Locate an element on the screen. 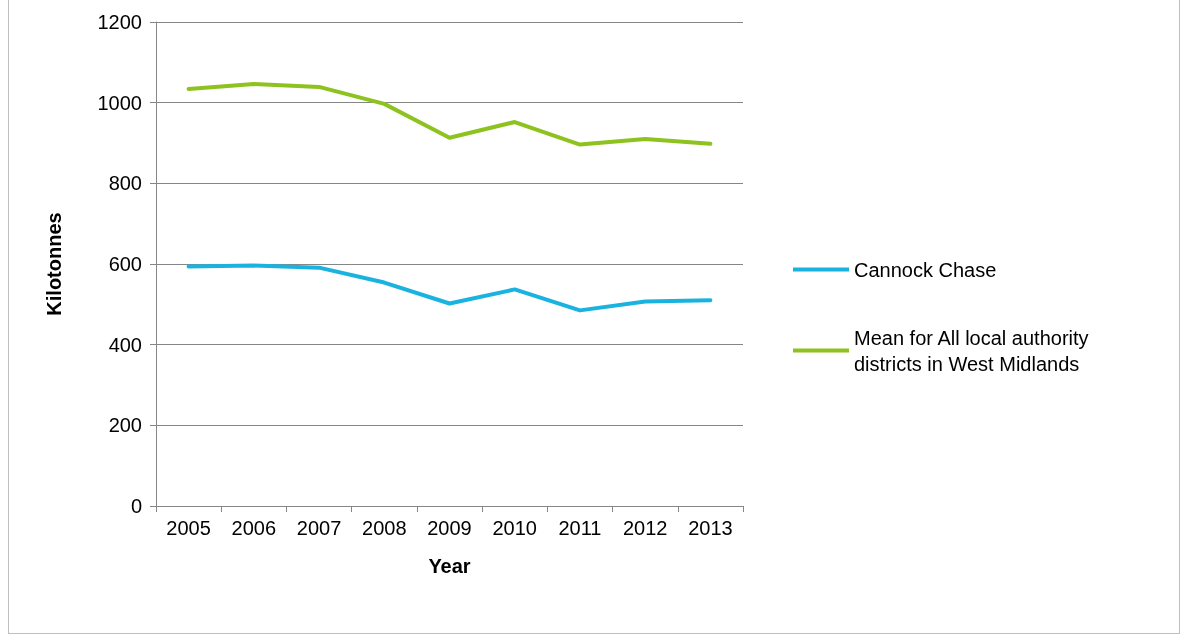 The height and width of the screenshot is (636, 1184). x-tick-label: 2005 is located at coordinates (188, 528).